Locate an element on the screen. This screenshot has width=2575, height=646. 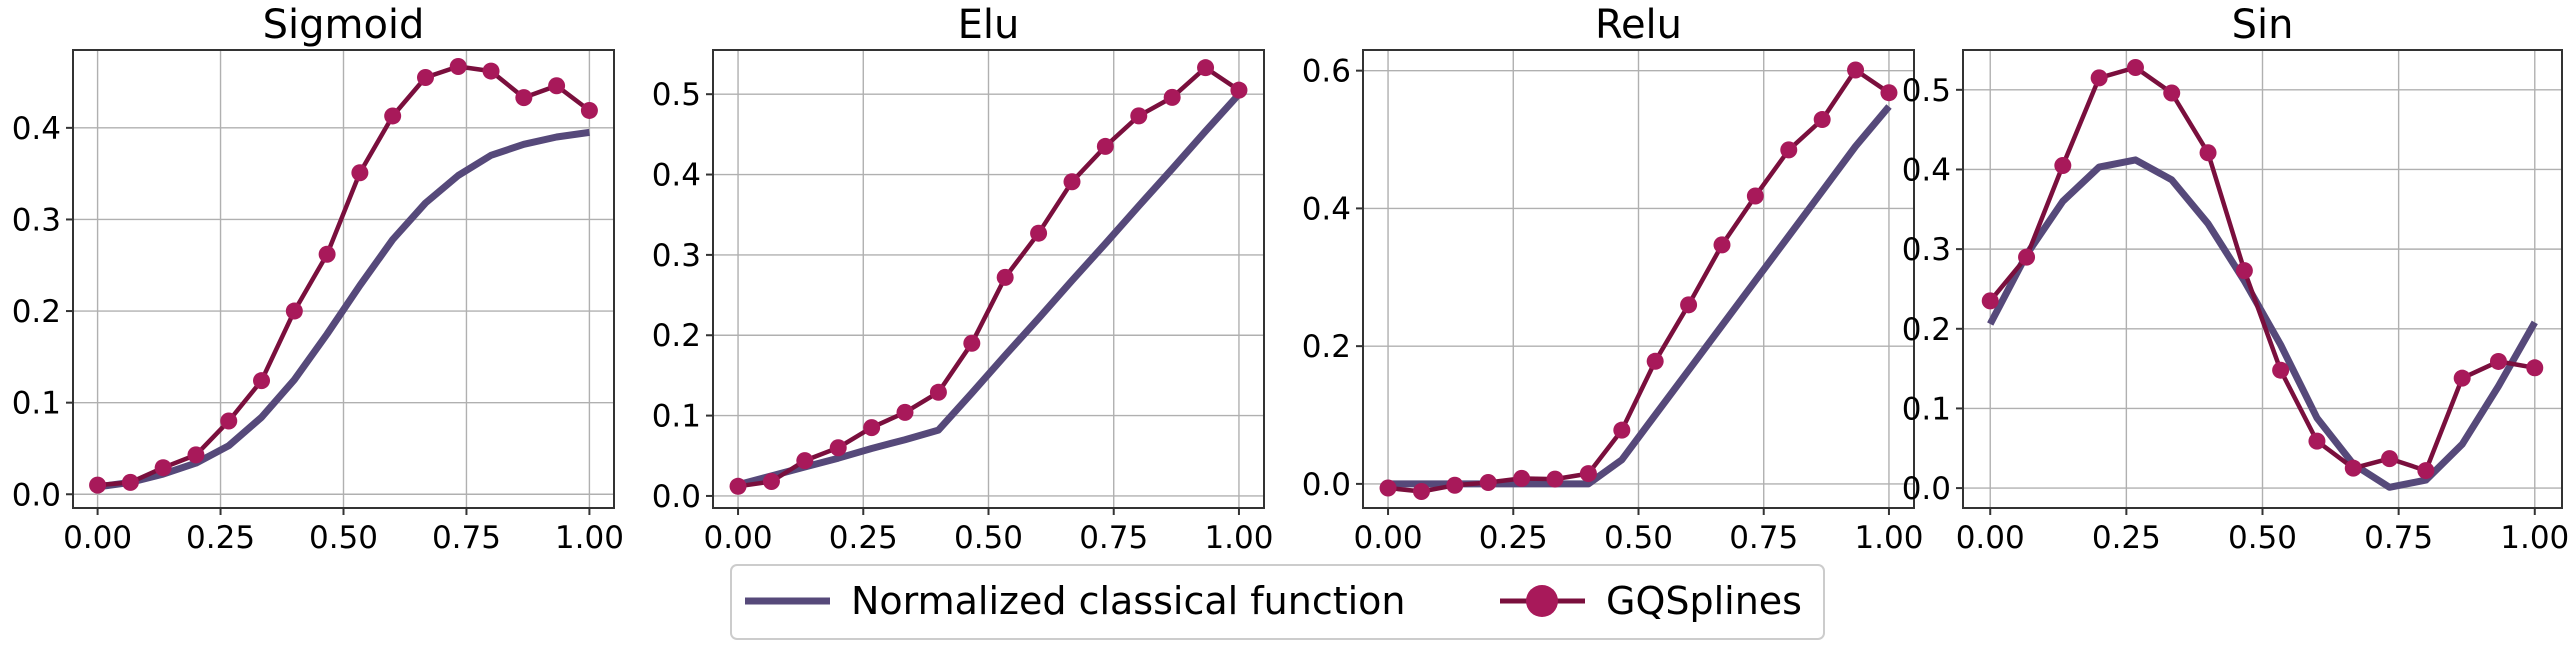
y-tick-label: 0.5 is located at coordinates (1926, 91).